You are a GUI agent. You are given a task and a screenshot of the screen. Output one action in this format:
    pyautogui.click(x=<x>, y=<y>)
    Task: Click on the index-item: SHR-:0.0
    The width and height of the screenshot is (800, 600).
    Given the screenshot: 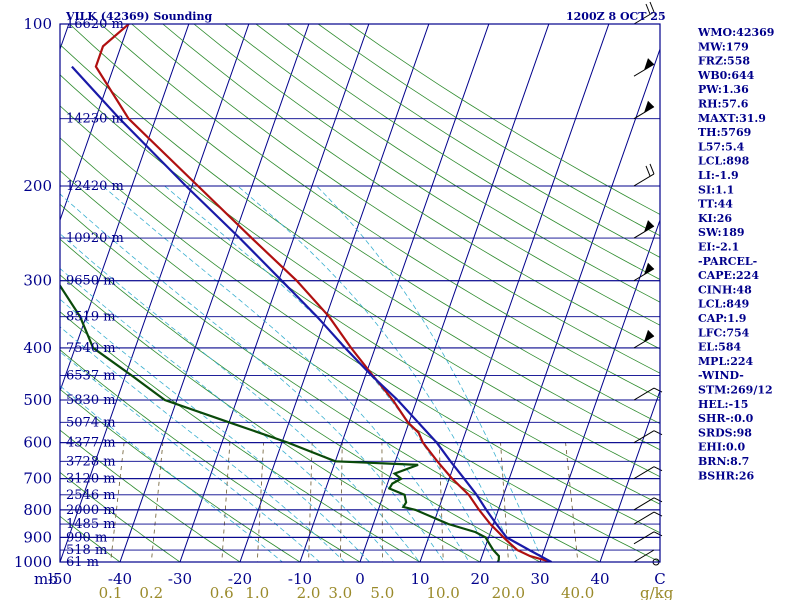 What is the action you would take?
    pyautogui.click(x=726, y=418)
    